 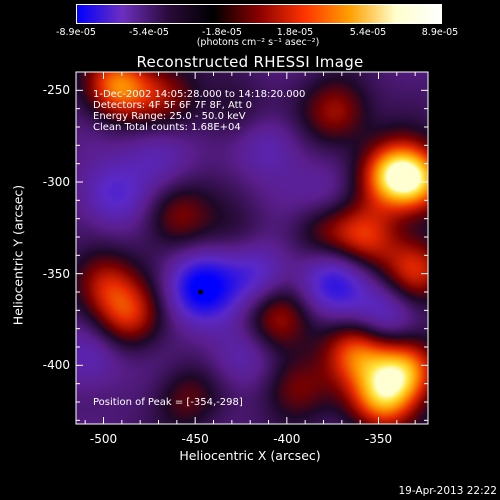 What do you see at coordinates (378, 439) in the screenshot?
I see `x-tick-label: -350` at bounding box center [378, 439].